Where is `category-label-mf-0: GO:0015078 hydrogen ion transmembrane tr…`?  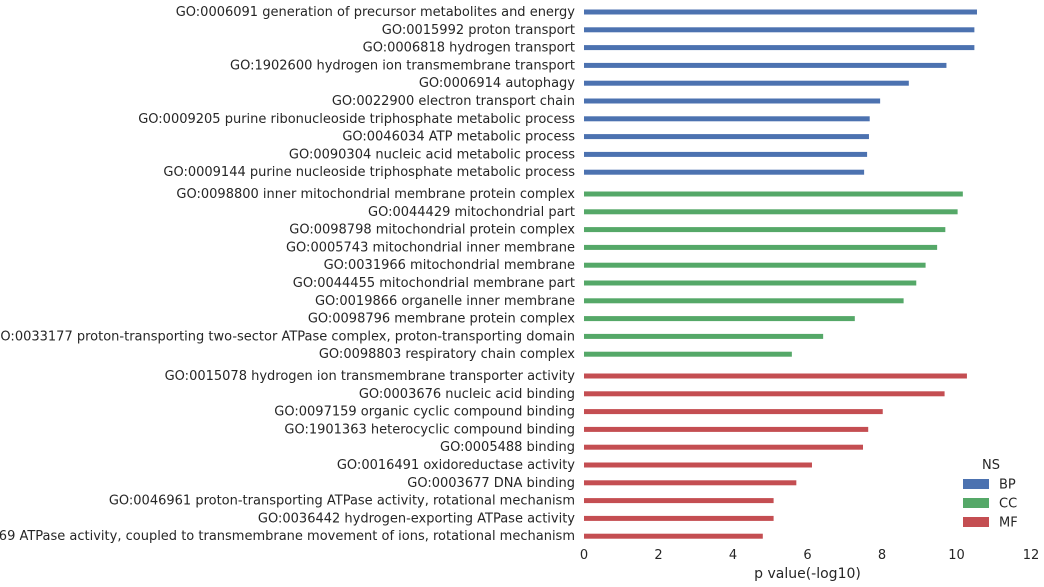 category-label-mf-0: GO:0015078 hydrogen ion transmembrane tr… is located at coordinates (370, 376).